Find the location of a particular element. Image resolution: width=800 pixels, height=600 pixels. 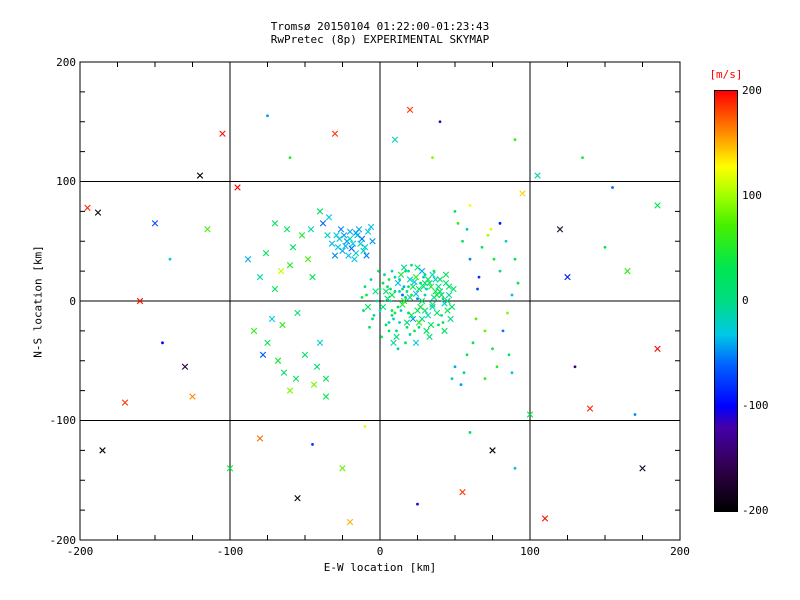

y-tick-0: 0 is located at coordinates (72, 301).